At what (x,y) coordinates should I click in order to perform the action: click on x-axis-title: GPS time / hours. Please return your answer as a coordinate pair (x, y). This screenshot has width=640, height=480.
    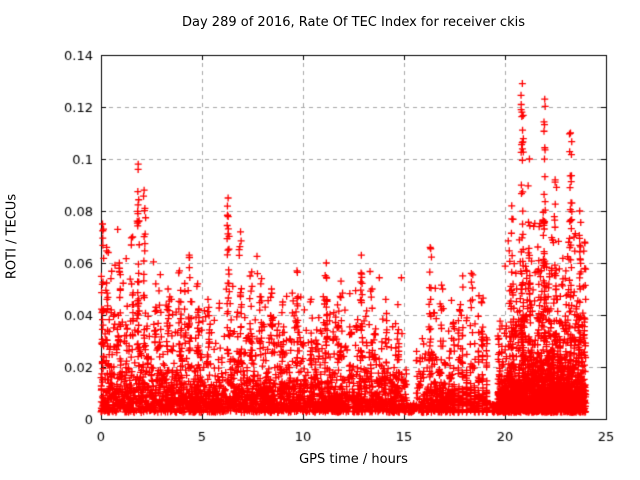
    Looking at the image, I should click on (353, 459).